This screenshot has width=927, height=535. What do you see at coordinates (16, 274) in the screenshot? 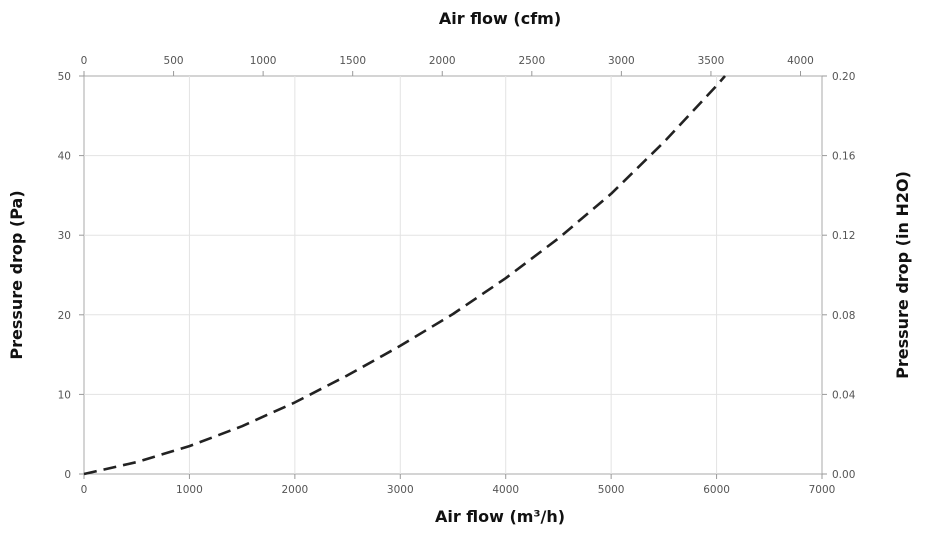
I see `y-axis-title-left: Pressure drop (Pa)` at bounding box center [16, 274].